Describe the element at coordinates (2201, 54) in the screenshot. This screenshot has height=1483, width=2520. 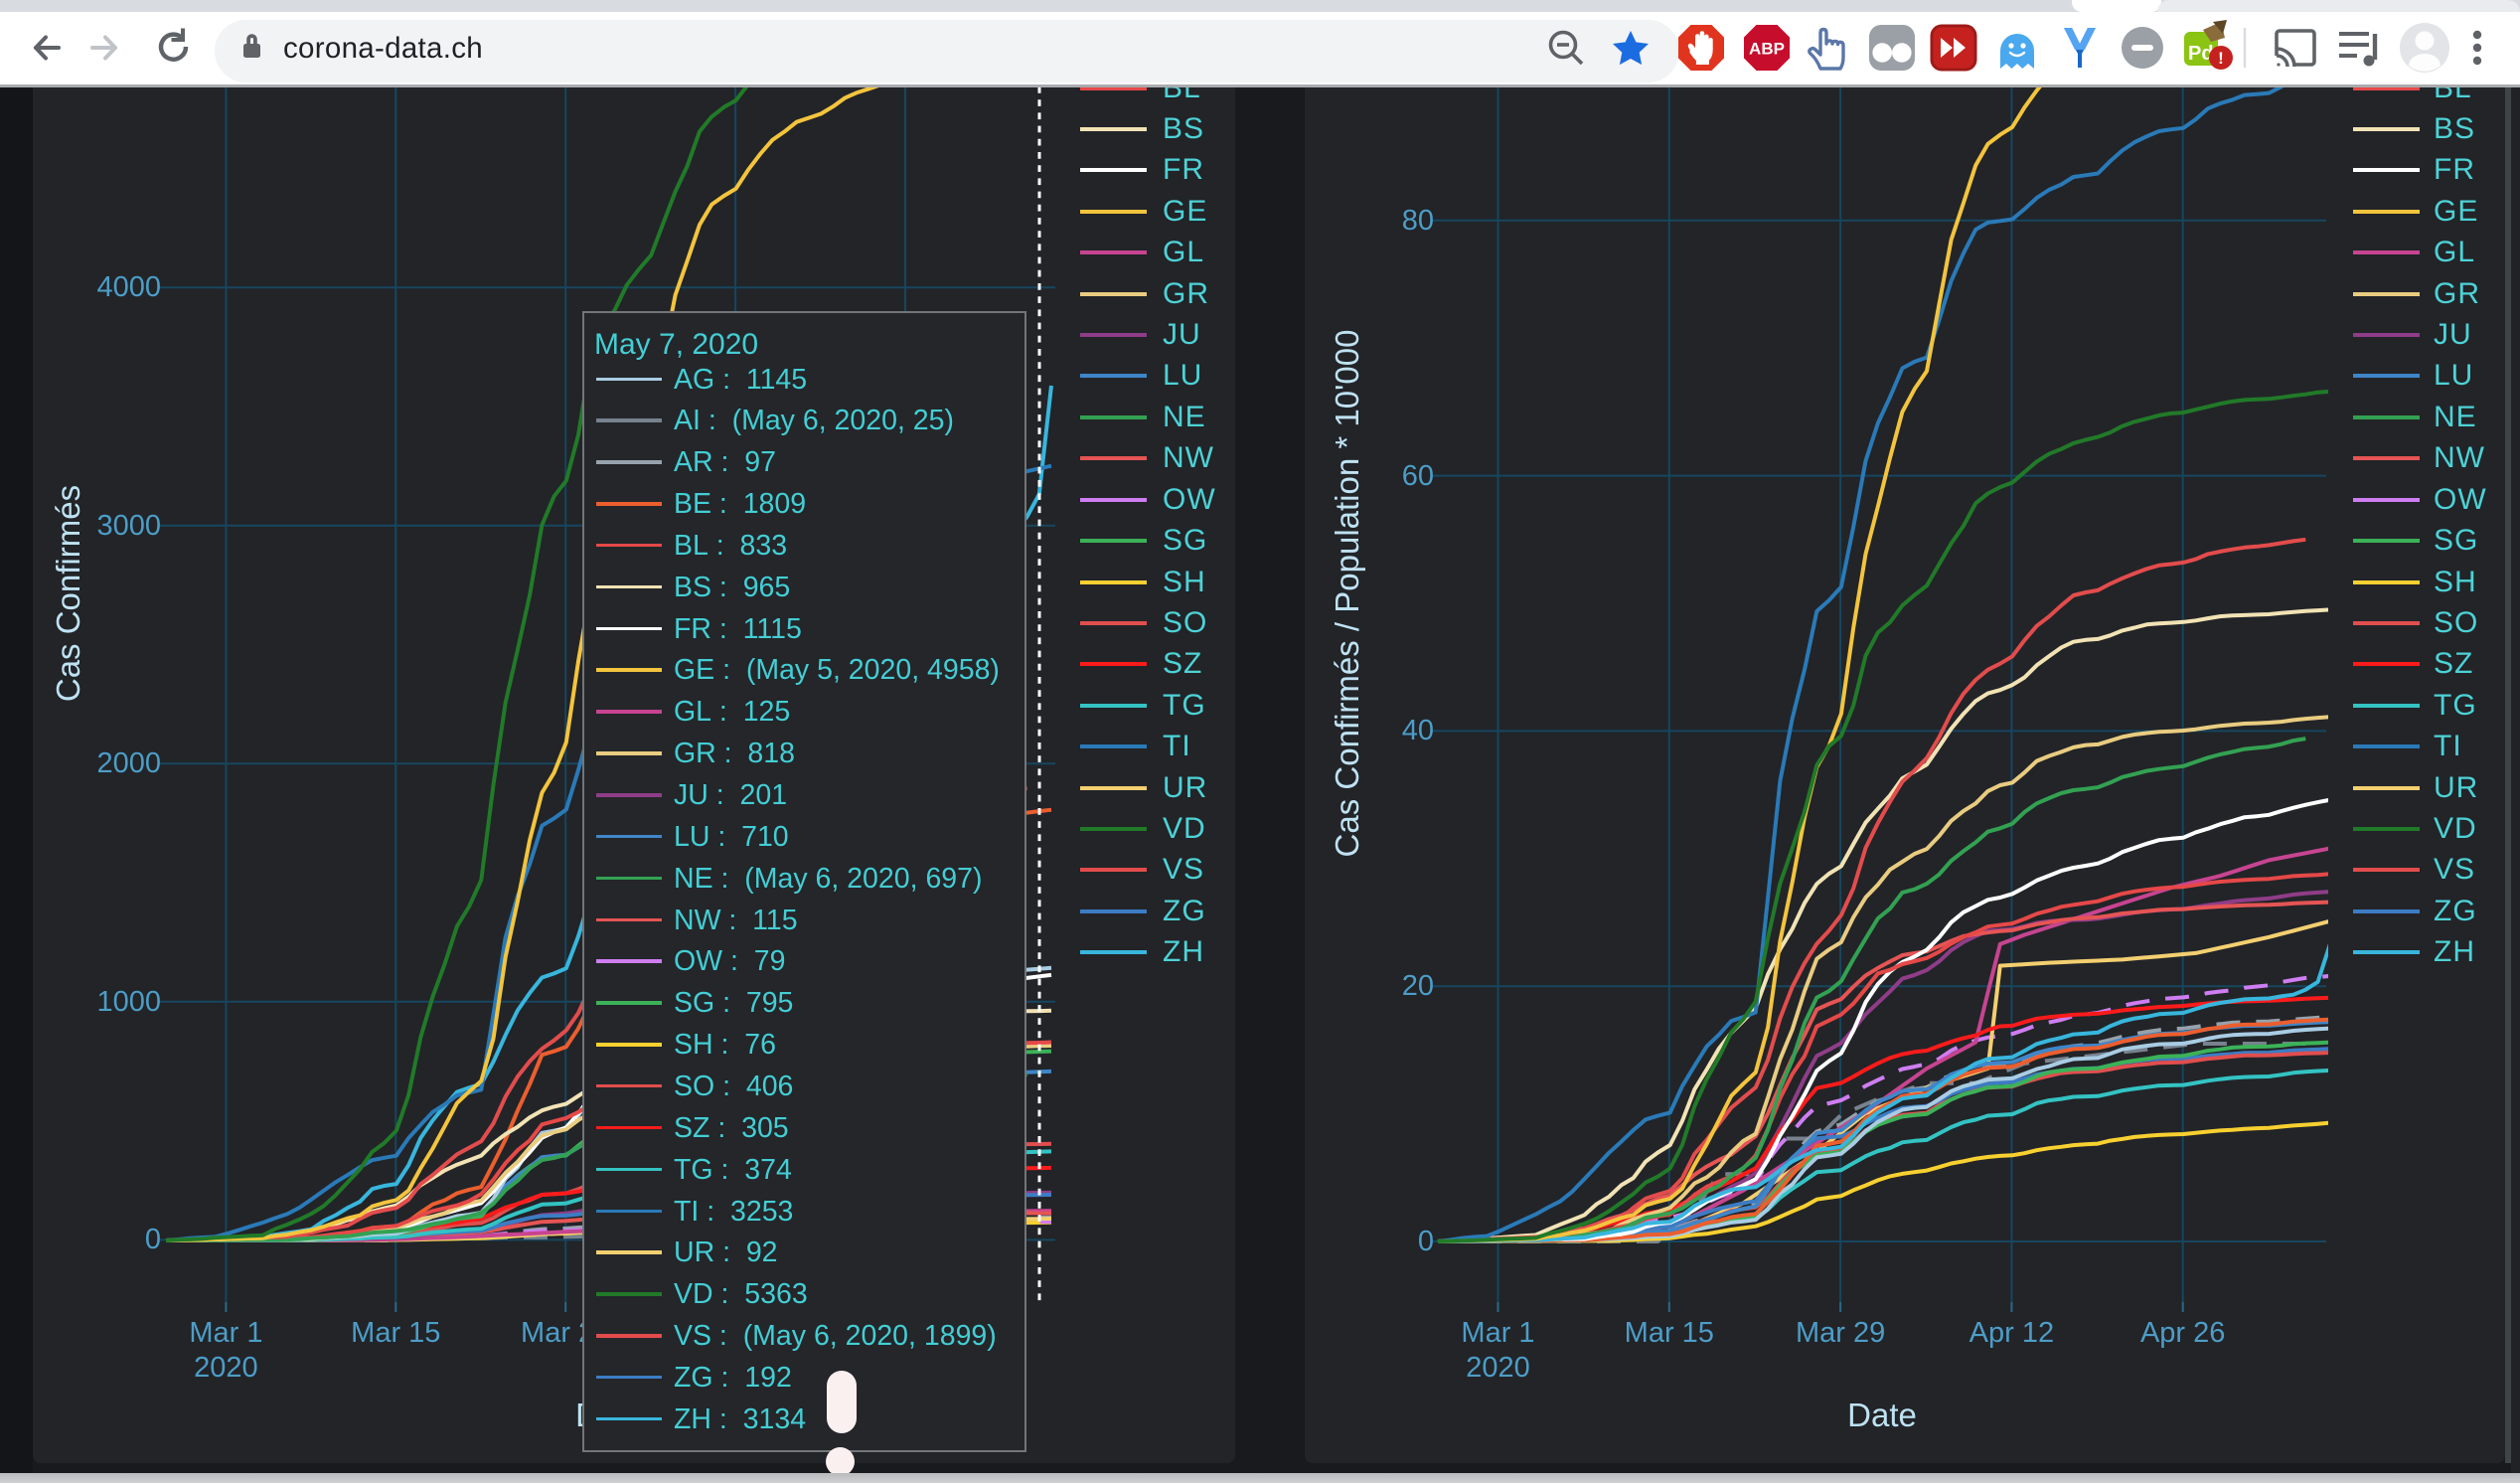
I see `svg-text: Pd` at that location.